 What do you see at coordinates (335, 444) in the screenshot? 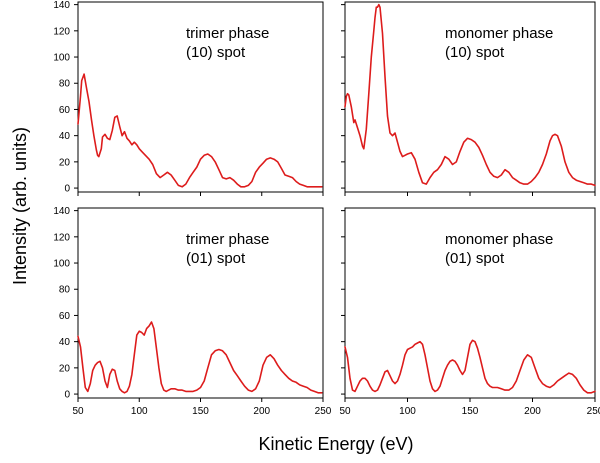
I see `x-axis-title: Kinetic Energy (eV)` at bounding box center [335, 444].